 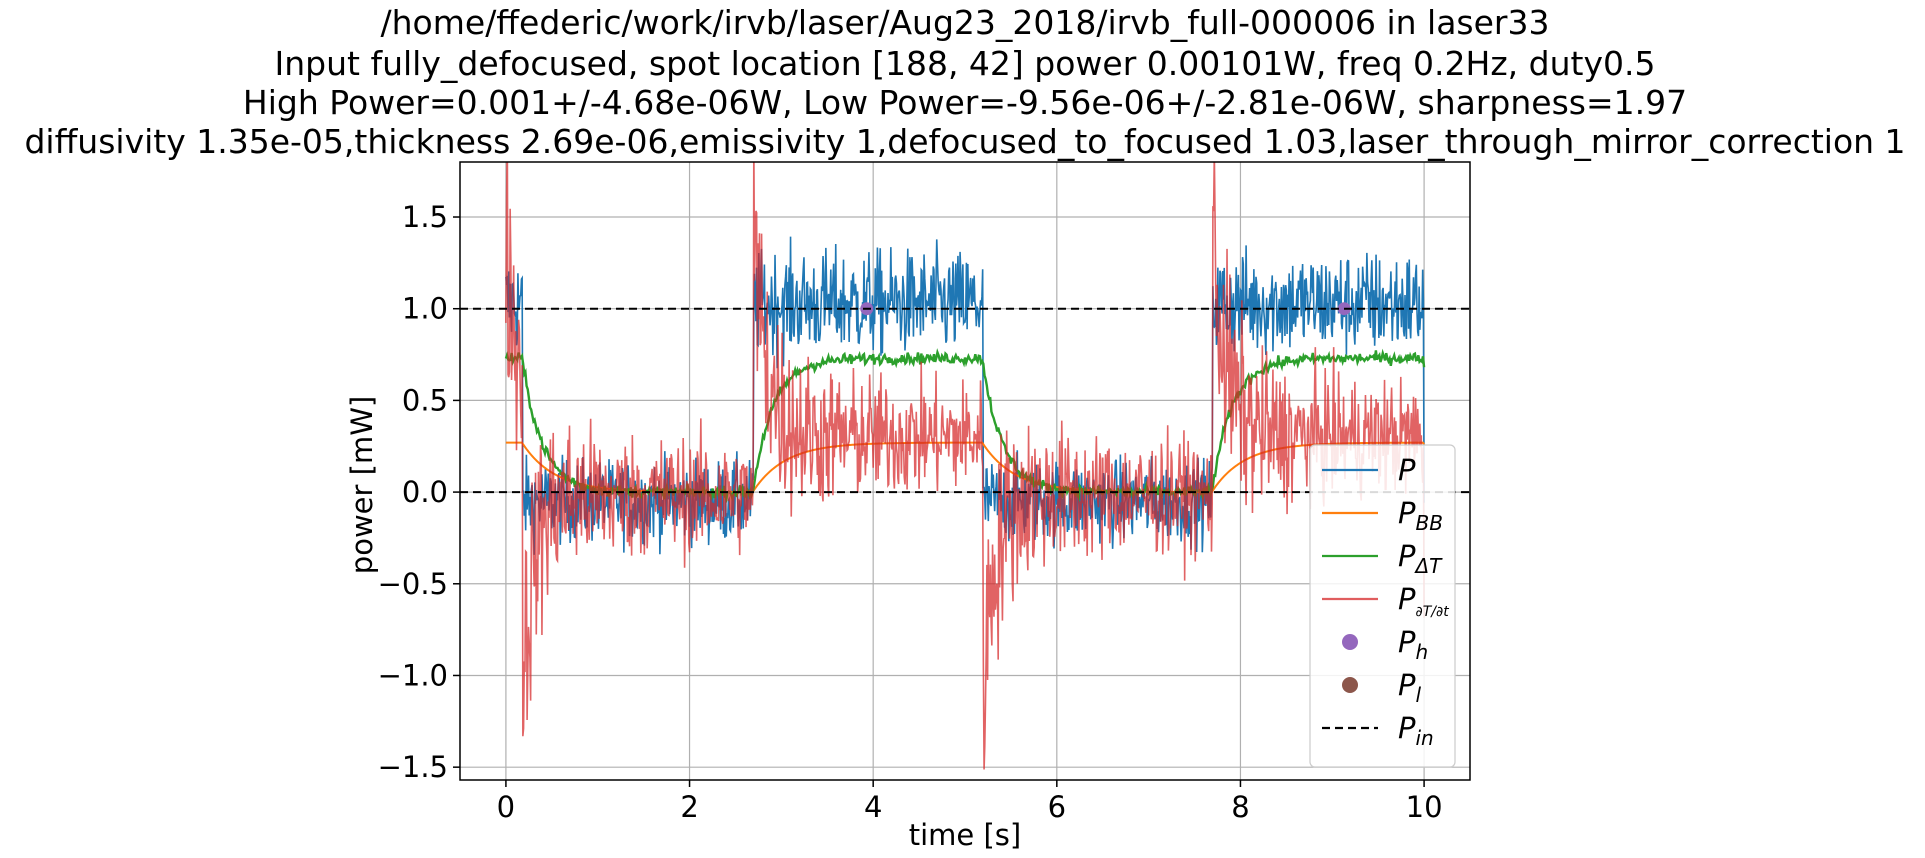 I want to click on x-axis-label: time [s], so click(x=965, y=835).